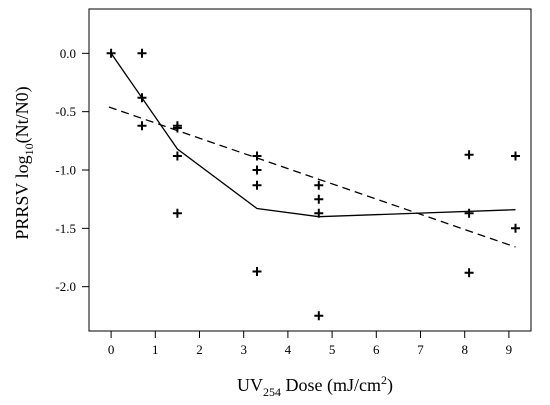  I want to click on y-axis-ticks: 0.0 -0.5 -1.0 -1.5 -2.0, so click(72, 170).